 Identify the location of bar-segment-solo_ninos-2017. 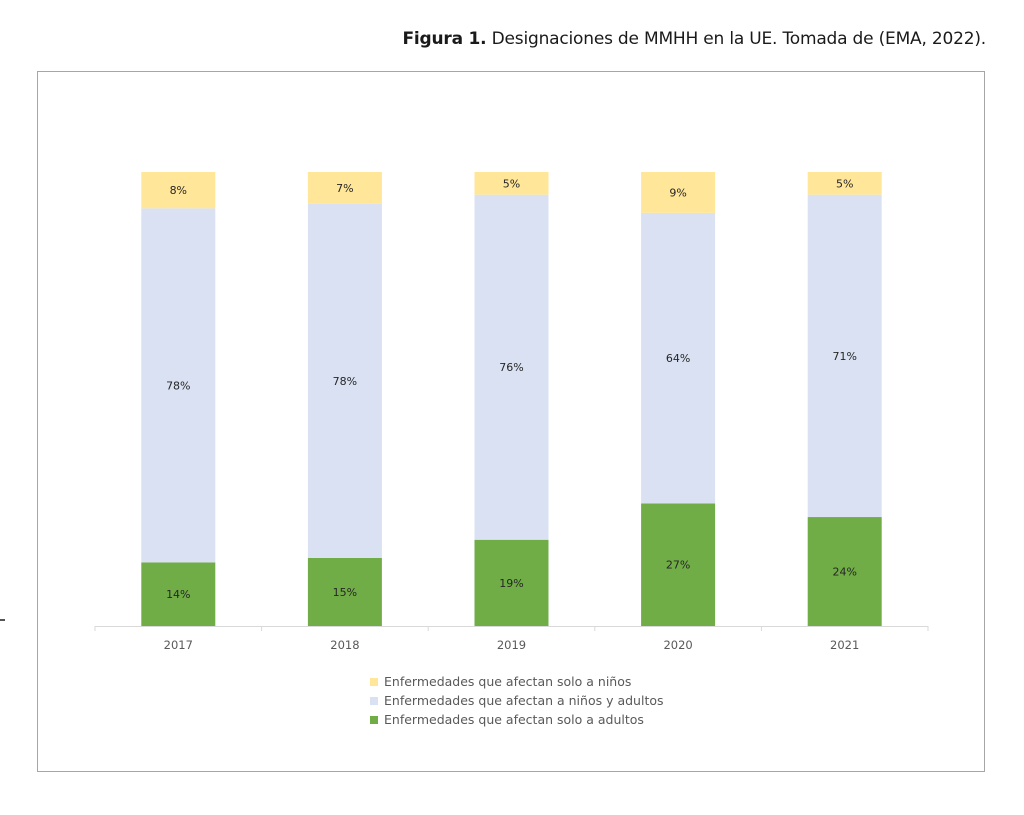
(178, 190).